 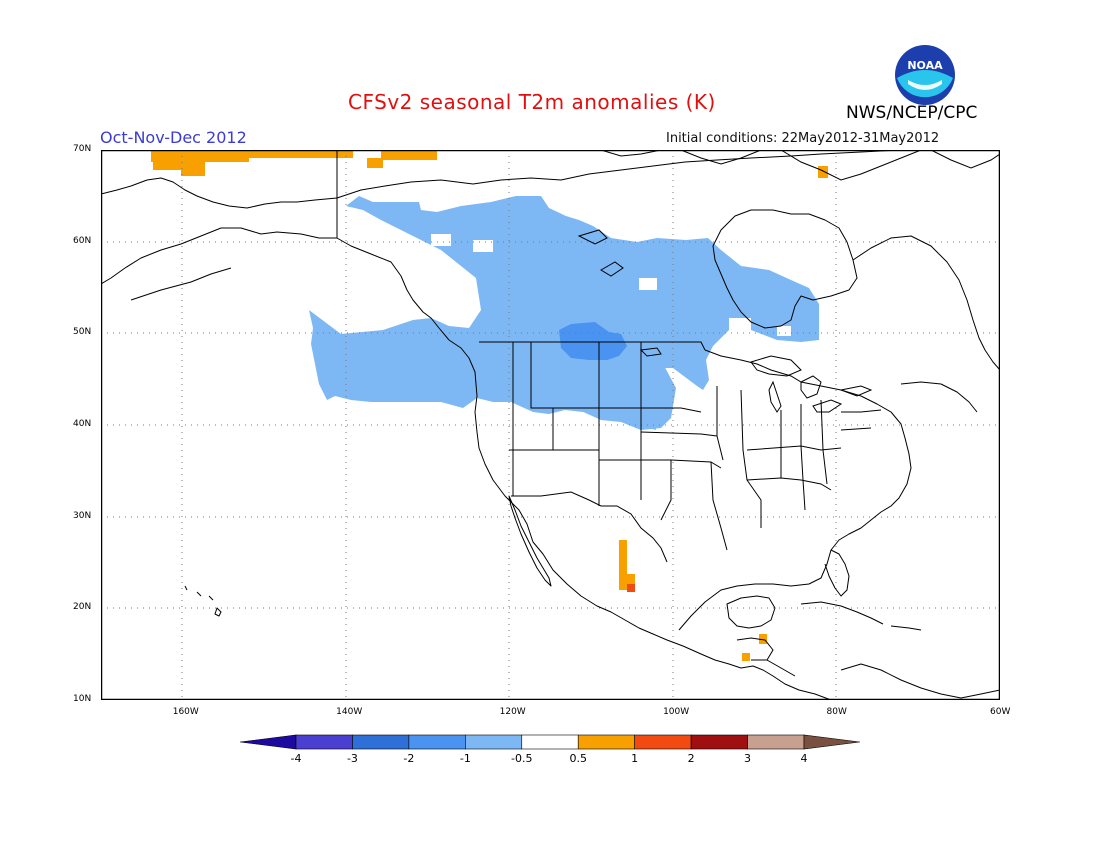 I want to click on alaska-north-warm, so click(x=200, y=163).